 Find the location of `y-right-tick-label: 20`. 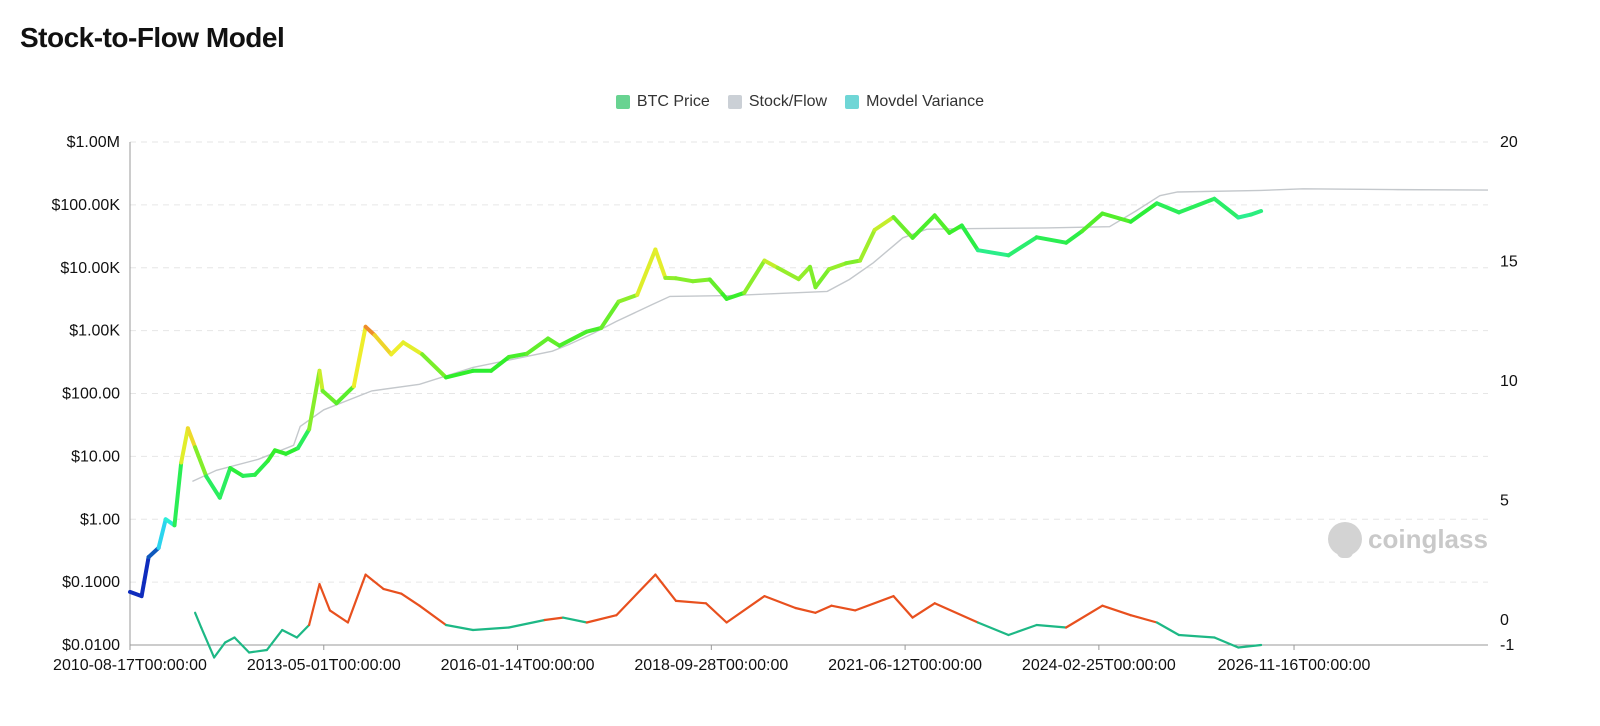

y-right-tick-label: 20 is located at coordinates (1509, 142).